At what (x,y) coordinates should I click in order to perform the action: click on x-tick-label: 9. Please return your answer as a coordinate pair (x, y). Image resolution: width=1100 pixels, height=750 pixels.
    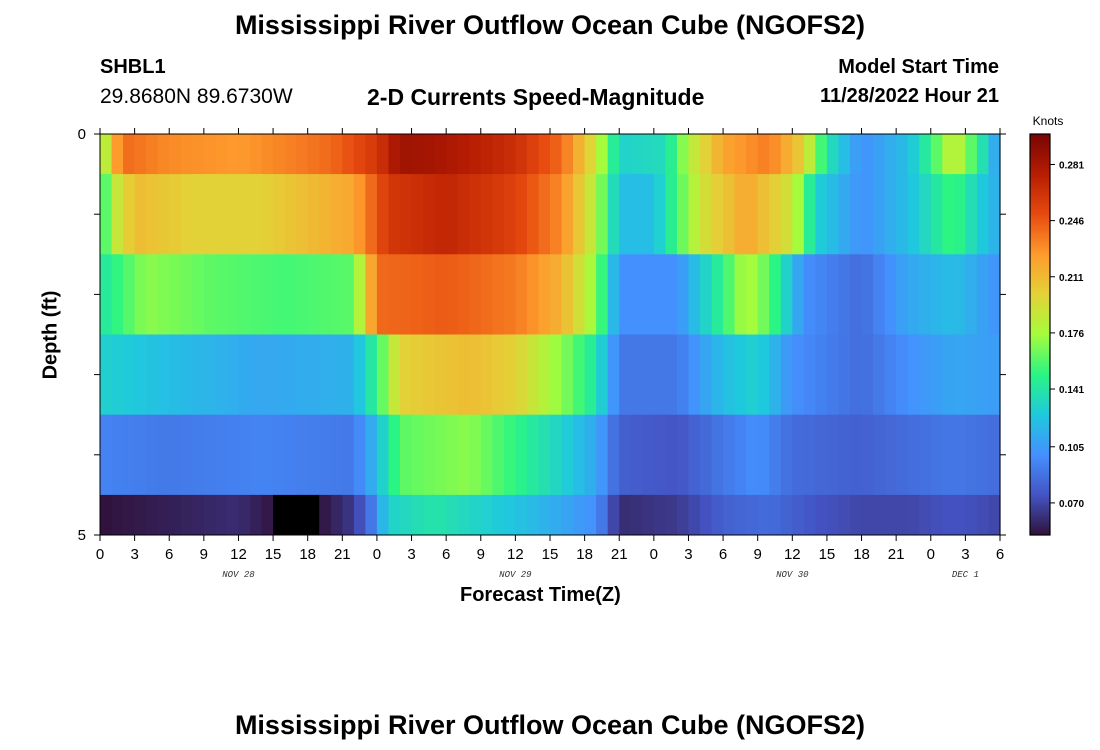
    Looking at the image, I should click on (204, 554).